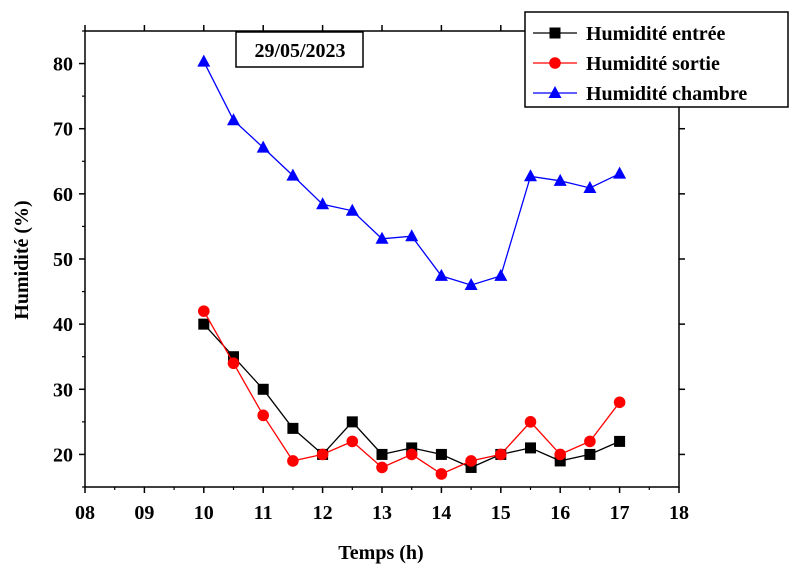  What do you see at coordinates (63, 195) in the screenshot?
I see `y-tick-label: 60` at bounding box center [63, 195].